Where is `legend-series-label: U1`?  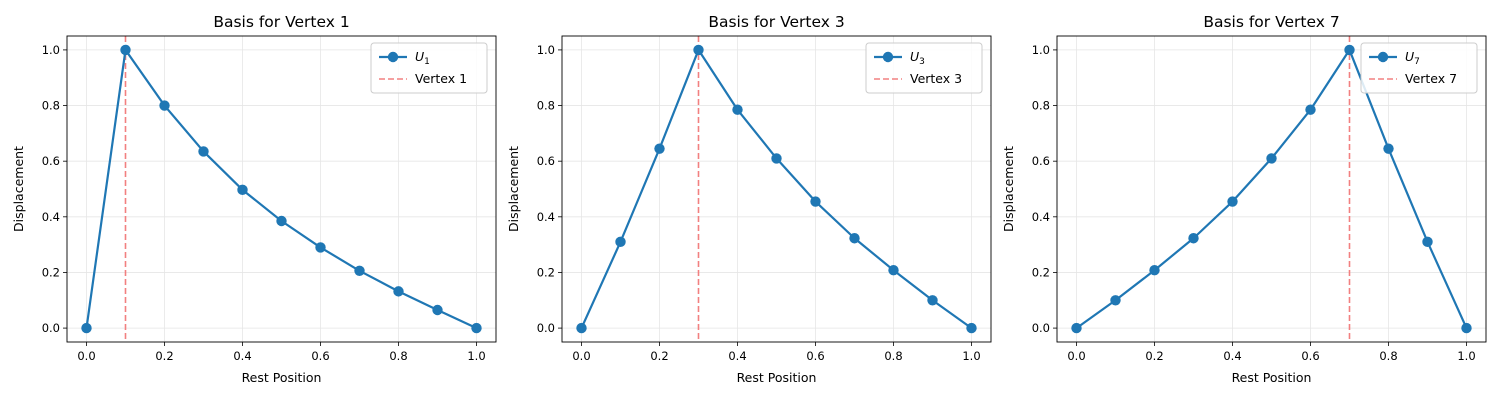 legend-series-label: U1 is located at coordinates (422, 58).